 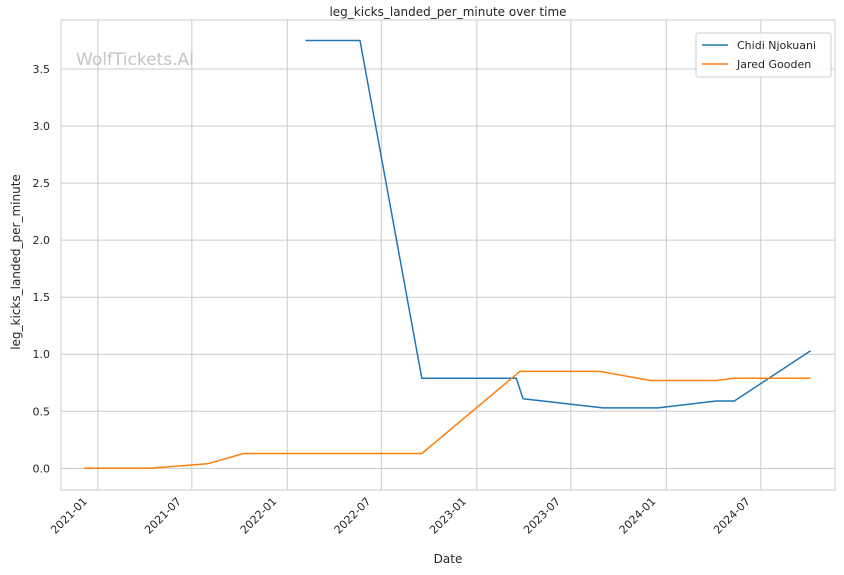 I want to click on y-tick-label: 3.5, so click(x=42, y=69).